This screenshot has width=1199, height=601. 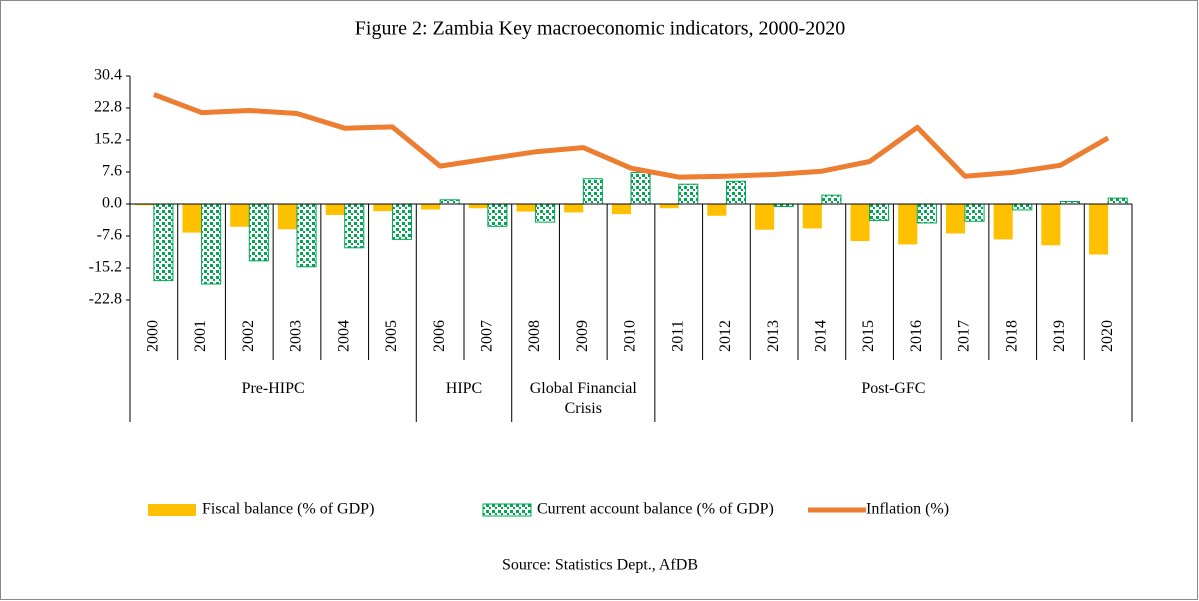 What do you see at coordinates (677, 335) in the screenshot?
I see `x-tick-label: 2011` at bounding box center [677, 335].